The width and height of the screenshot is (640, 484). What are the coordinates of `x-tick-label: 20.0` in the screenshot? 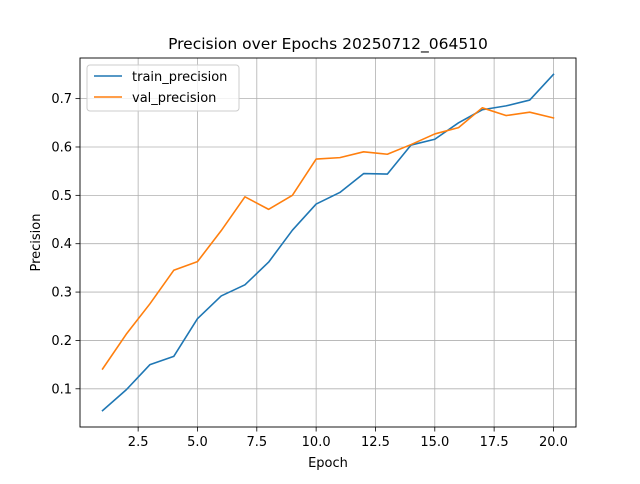 It's located at (553, 442).